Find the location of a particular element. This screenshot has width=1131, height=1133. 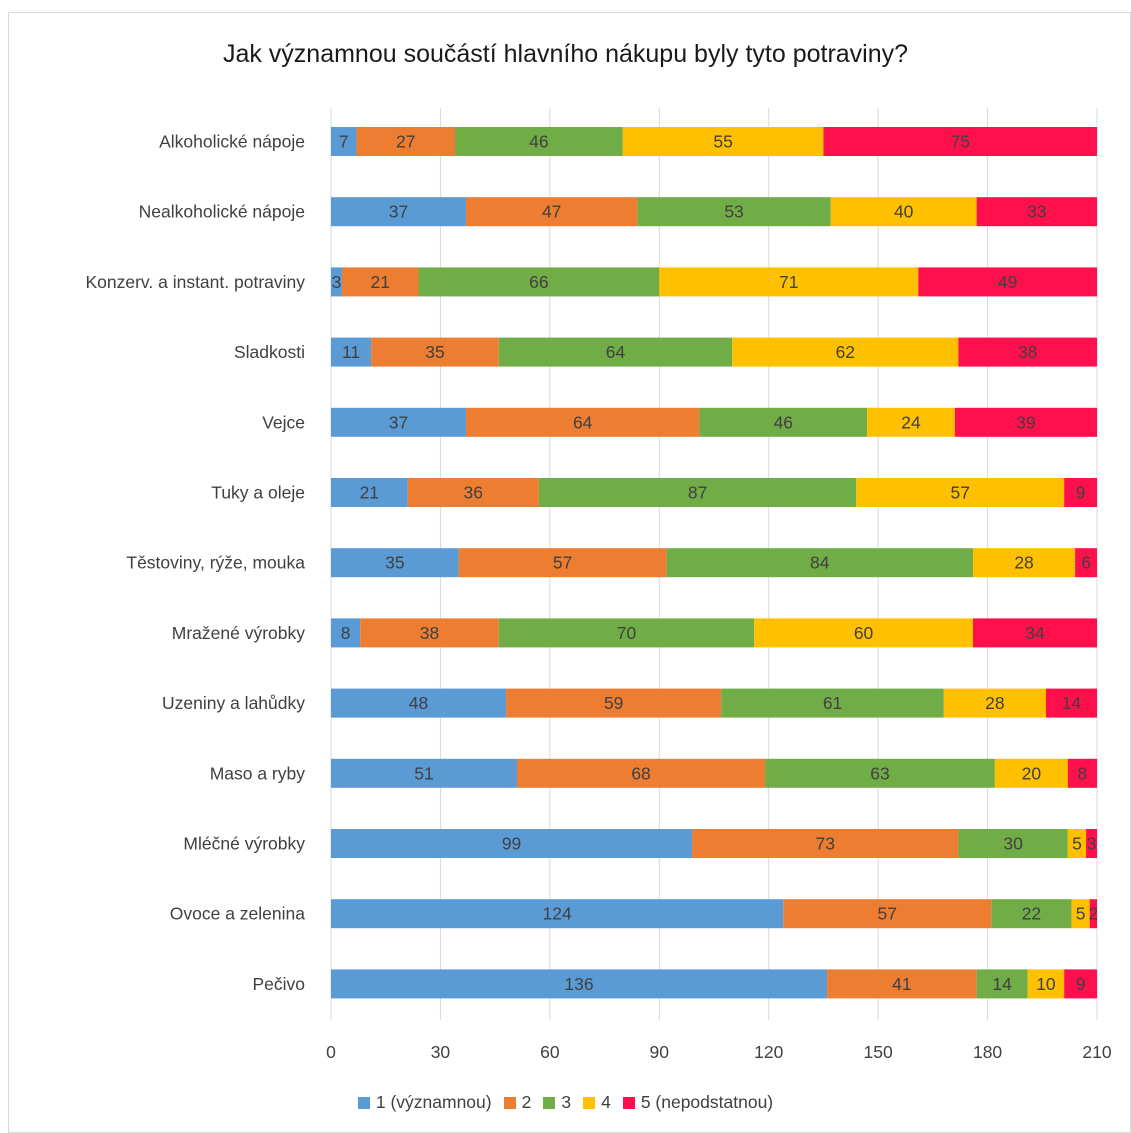

x-tick-label: 180 is located at coordinates (987, 1052).